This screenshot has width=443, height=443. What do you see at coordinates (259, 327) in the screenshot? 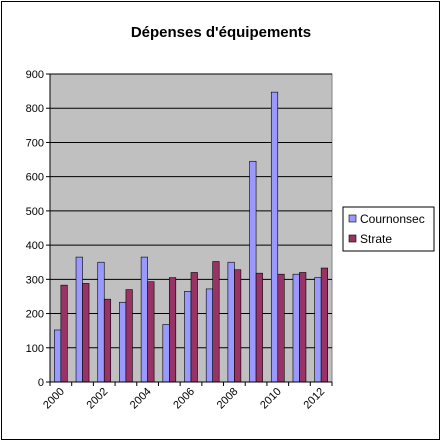
I see `bar-strate-2009` at bounding box center [259, 327].